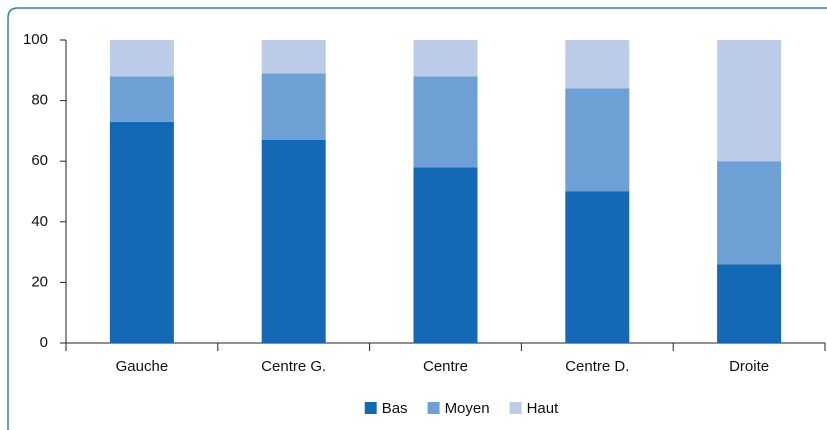 Image resolution: width=827 pixels, height=430 pixels. Describe the element at coordinates (395, 408) in the screenshot. I see `legend-label: Bas` at that location.